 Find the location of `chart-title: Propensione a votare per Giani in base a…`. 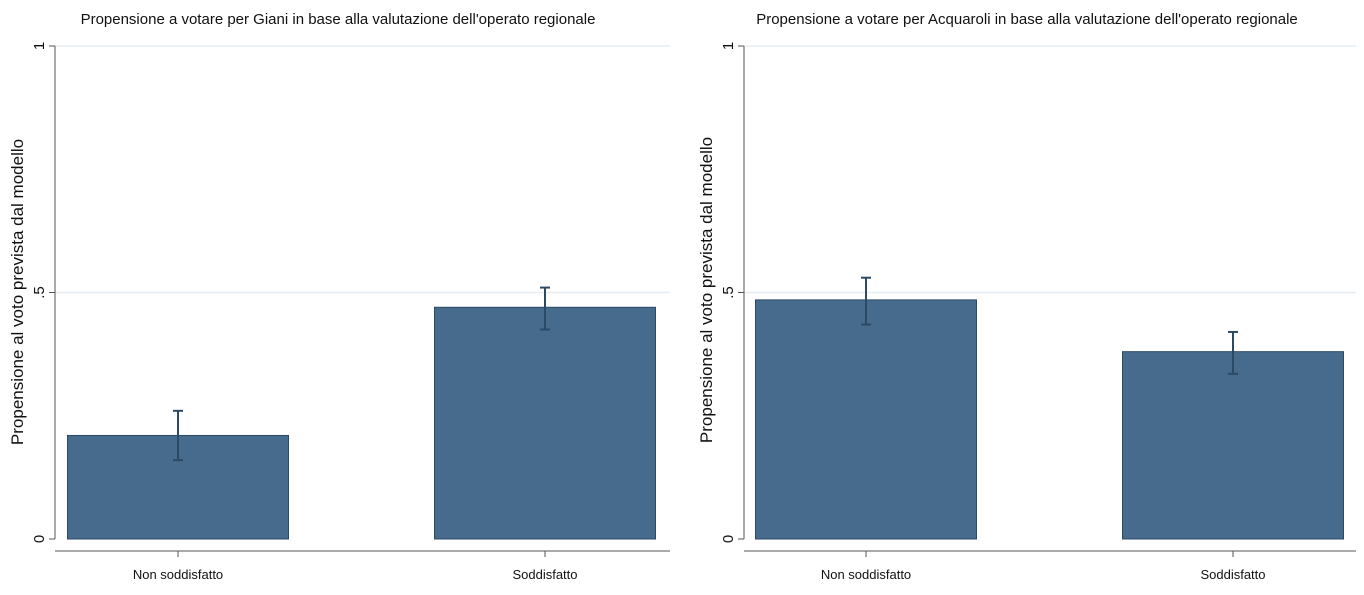

chart-title: Propensione a votare per Giani in base a… is located at coordinates (338, 19).